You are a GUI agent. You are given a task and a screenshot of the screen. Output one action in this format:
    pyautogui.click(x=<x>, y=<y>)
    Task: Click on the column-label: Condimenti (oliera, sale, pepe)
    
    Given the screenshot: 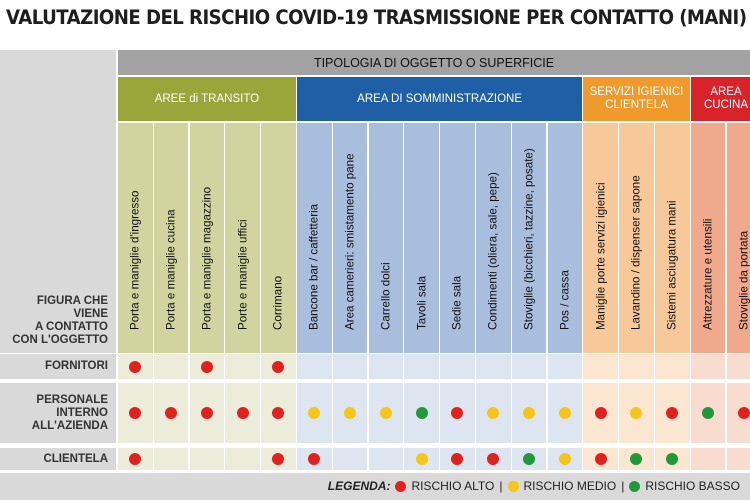 What is the action you would take?
    pyautogui.click(x=493, y=251)
    